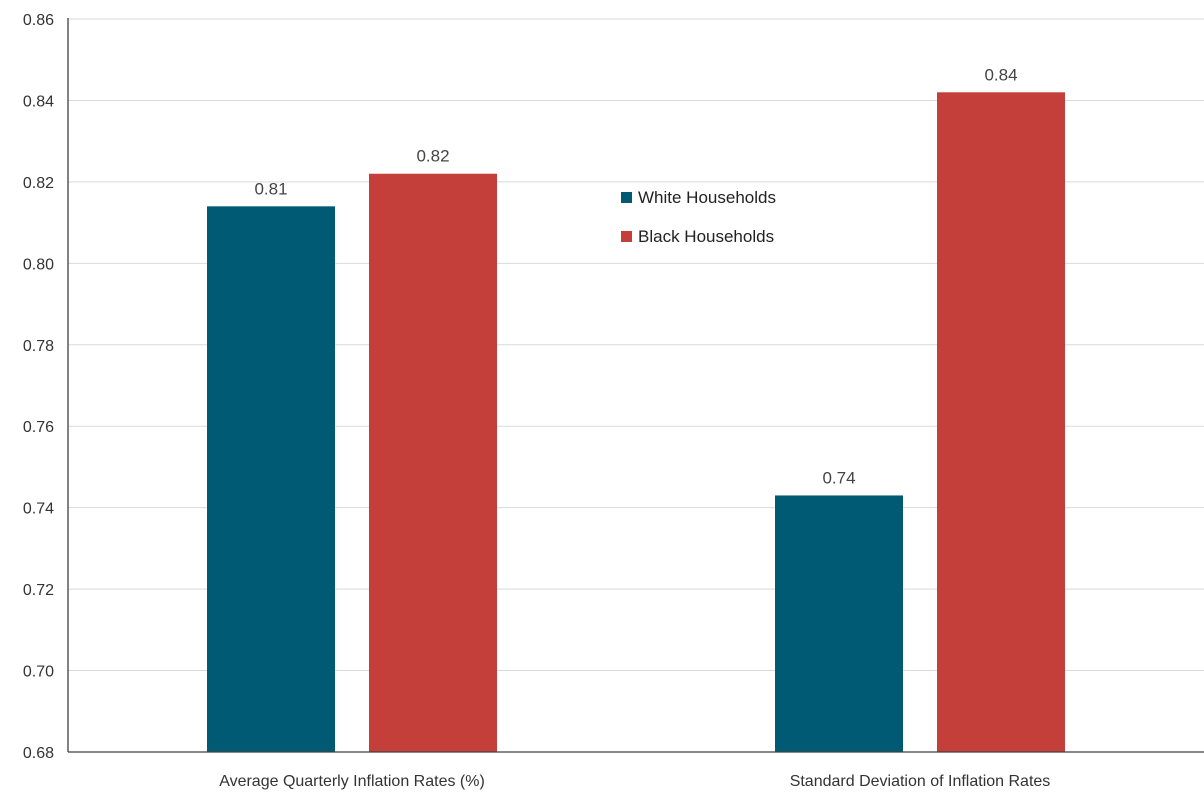 This screenshot has height=793, width=1204. What do you see at coordinates (626, 236) in the screenshot?
I see `legend-swatch-black-households` at bounding box center [626, 236].